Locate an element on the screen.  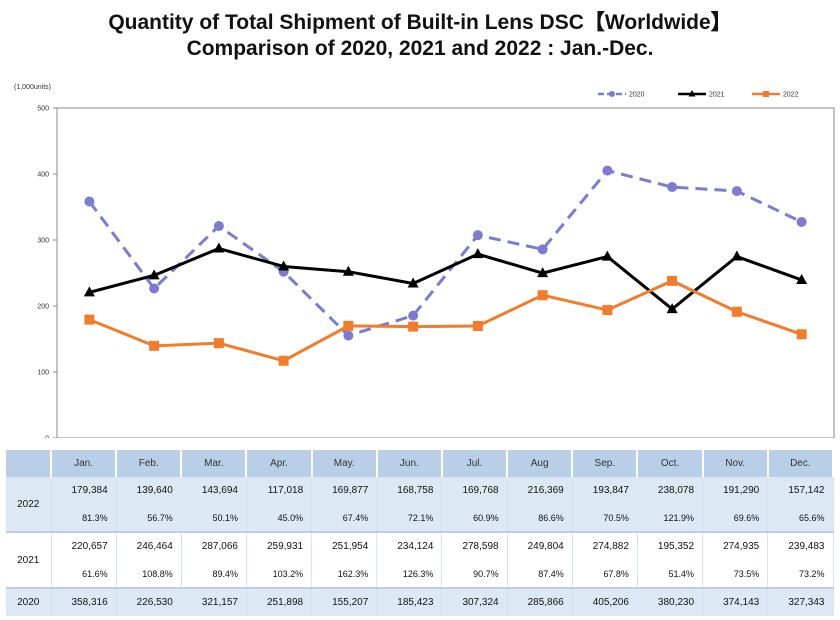
legend-label-2020: 2020 is located at coordinates (637, 95).